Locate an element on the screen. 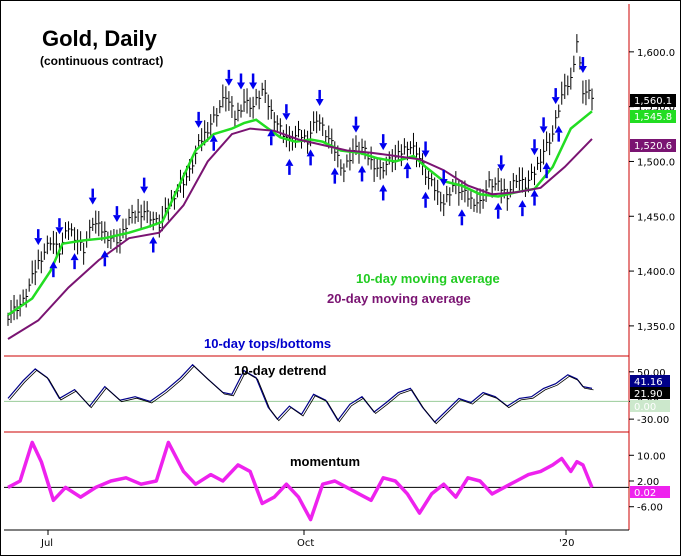 Image resolution: width=681 pixels, height=556 pixels. momentum-title: momentum is located at coordinates (325, 461).